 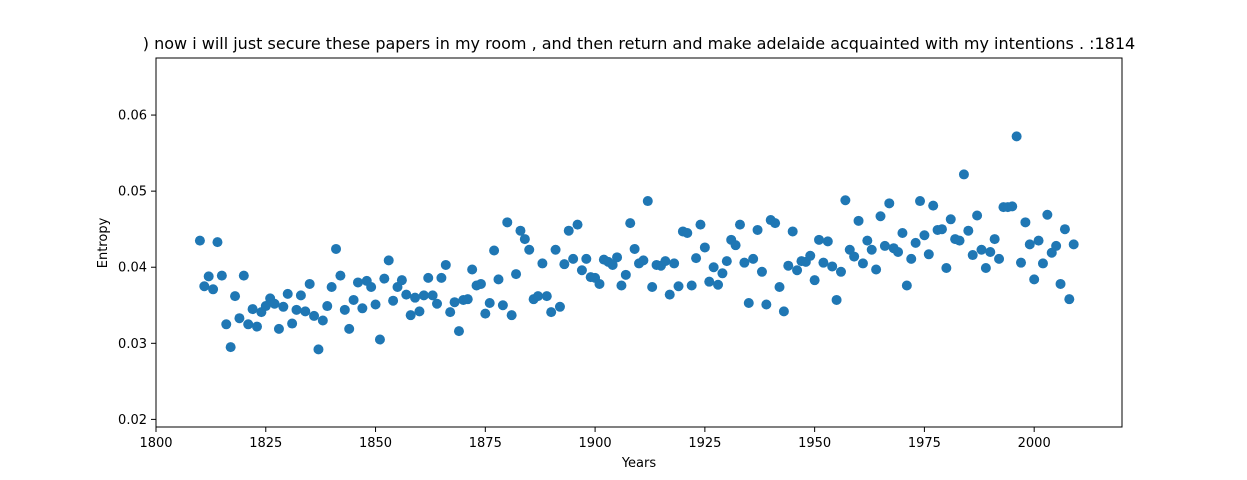 What do you see at coordinates (814, 443) in the screenshot?
I see `x-tick-label: 1950` at bounding box center [814, 443].